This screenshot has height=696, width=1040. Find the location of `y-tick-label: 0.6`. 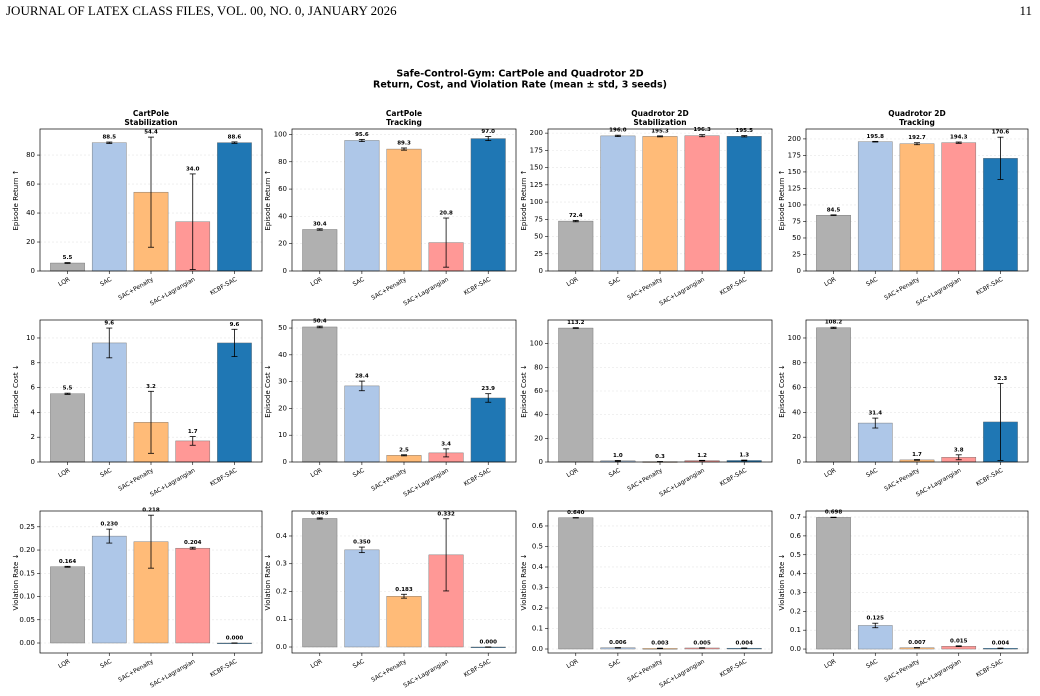

y-tick-label: 0.6 is located at coordinates (796, 536).